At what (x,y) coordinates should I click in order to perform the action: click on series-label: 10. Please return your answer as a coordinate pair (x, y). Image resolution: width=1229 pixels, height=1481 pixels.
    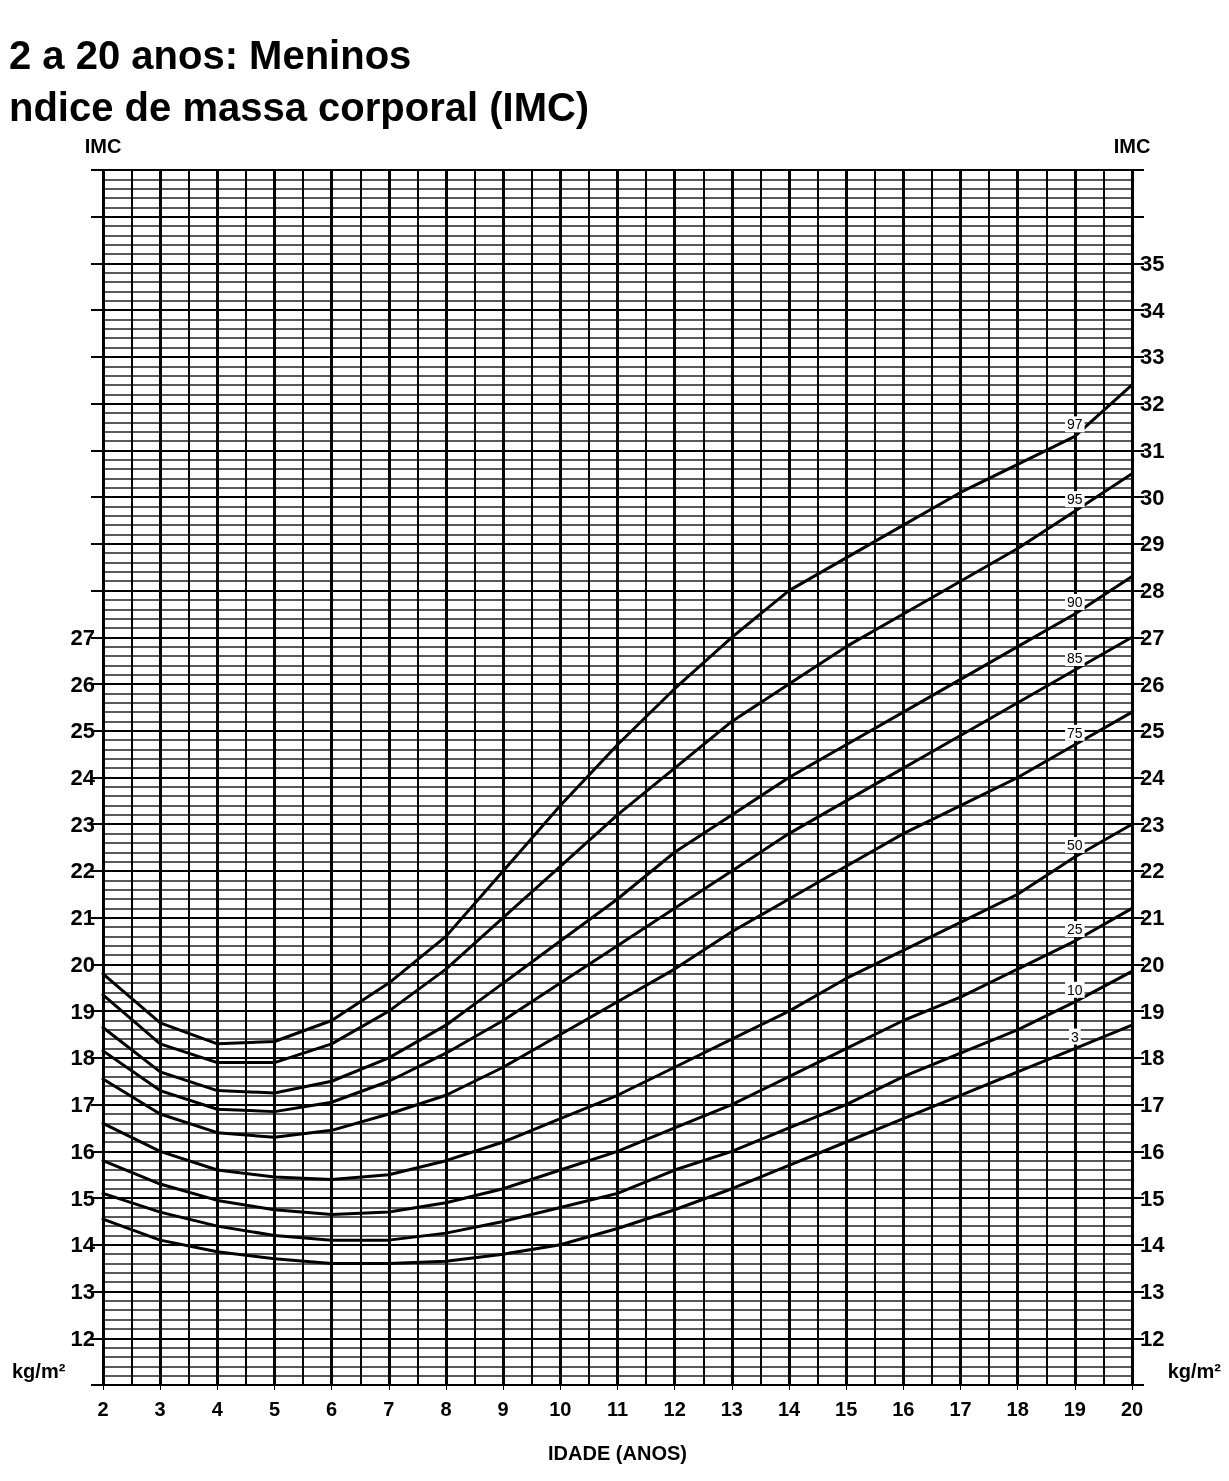
    Looking at the image, I should click on (1075, 989).